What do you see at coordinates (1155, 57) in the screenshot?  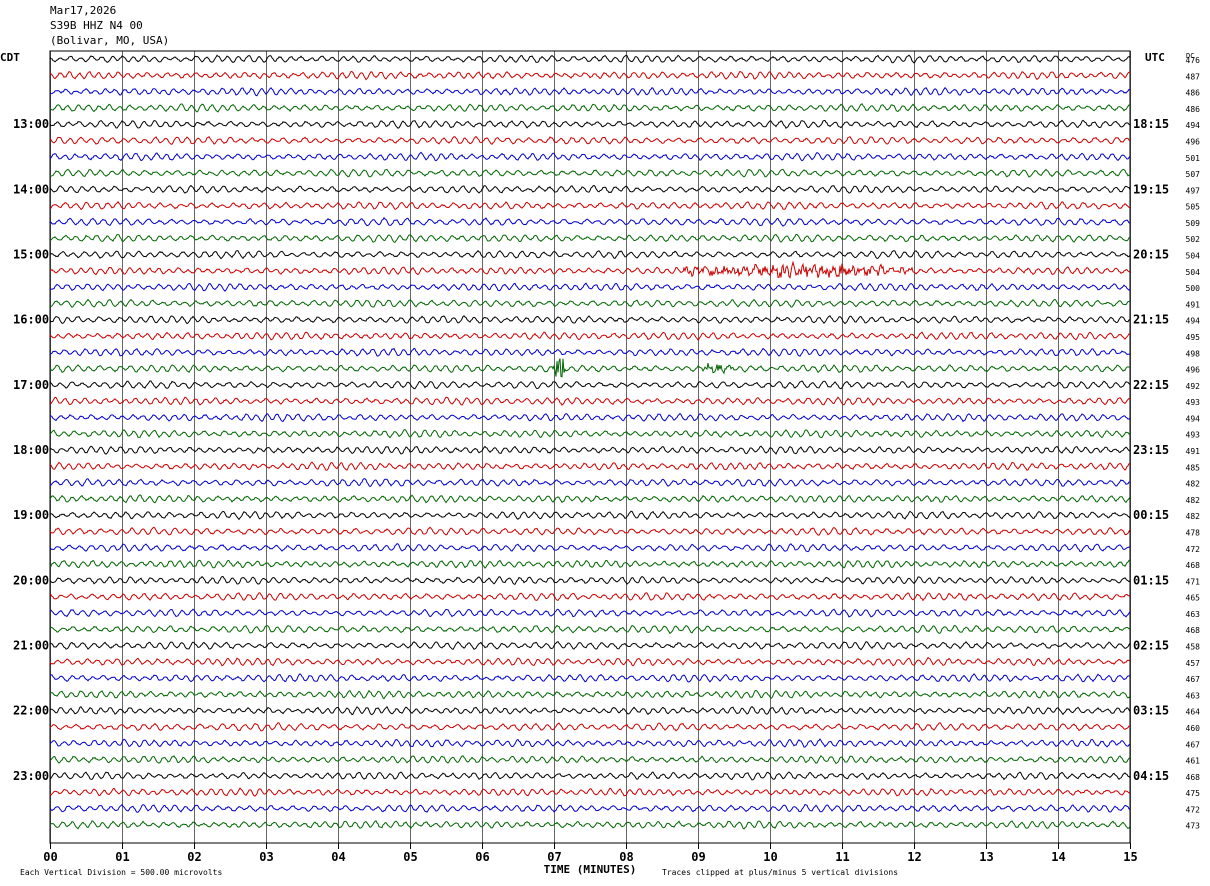 I see `utc-label: UTC` at bounding box center [1155, 57].